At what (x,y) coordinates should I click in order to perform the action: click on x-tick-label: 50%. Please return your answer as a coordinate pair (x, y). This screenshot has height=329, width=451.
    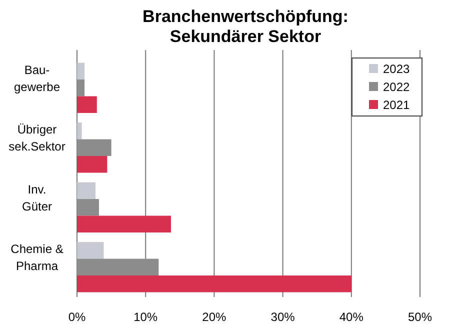
    Looking at the image, I should click on (420, 317).